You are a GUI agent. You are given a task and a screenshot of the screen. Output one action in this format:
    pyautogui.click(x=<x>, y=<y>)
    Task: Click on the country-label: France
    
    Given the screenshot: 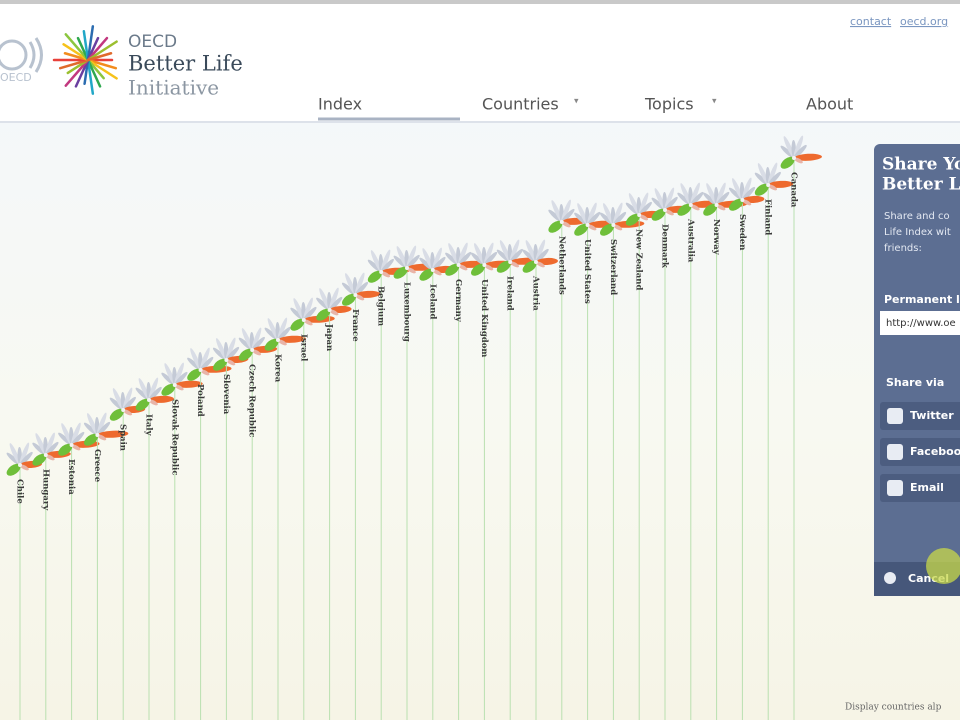 What is the action you would take?
    pyautogui.click(x=355, y=325)
    